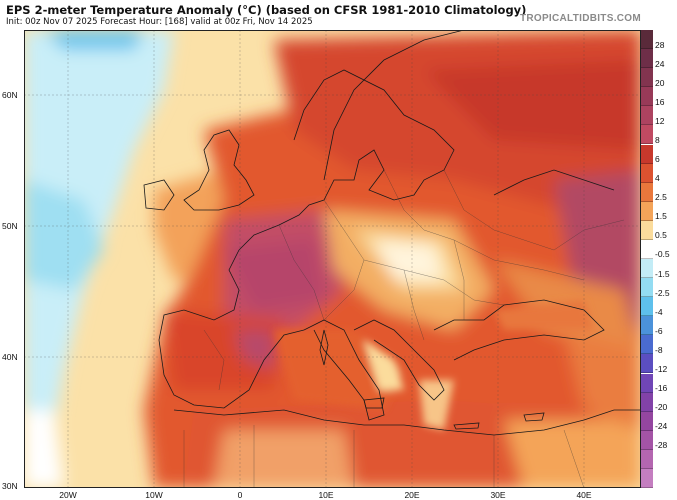 The height and width of the screenshot is (500, 677). What do you see at coordinates (660, 44) in the screenshot?
I see `legend-label: 28` at bounding box center [660, 44].